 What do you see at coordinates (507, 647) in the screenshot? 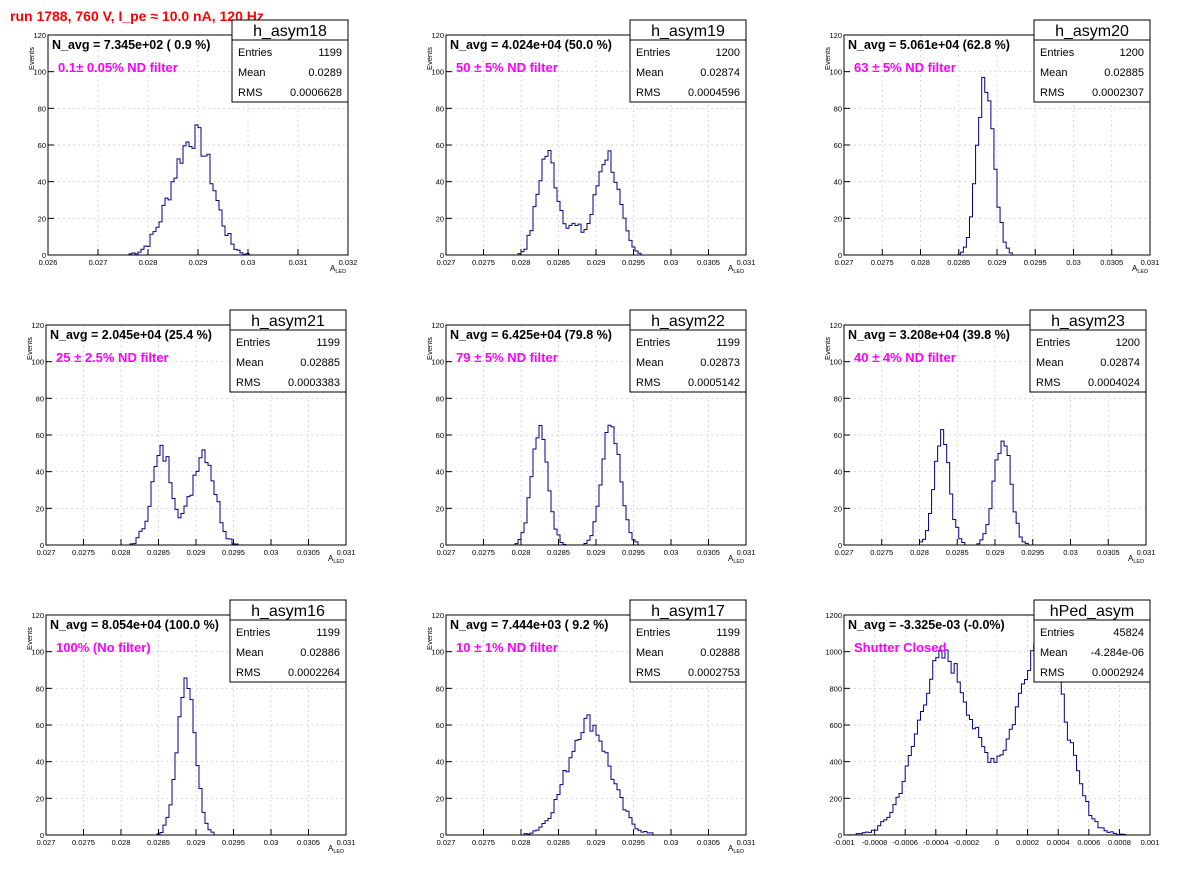
I see `filter-annotation: 10 ± 1% ND filter` at bounding box center [507, 647].